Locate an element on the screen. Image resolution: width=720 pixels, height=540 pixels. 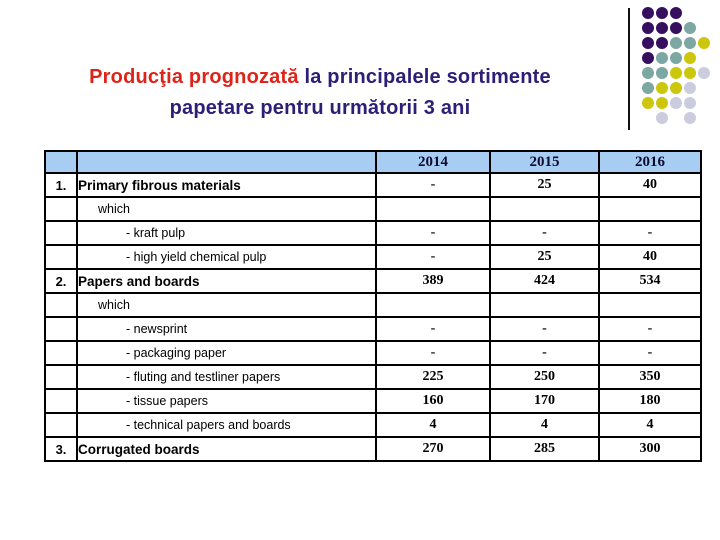
dots-decoration is located at coordinates (680, 69).